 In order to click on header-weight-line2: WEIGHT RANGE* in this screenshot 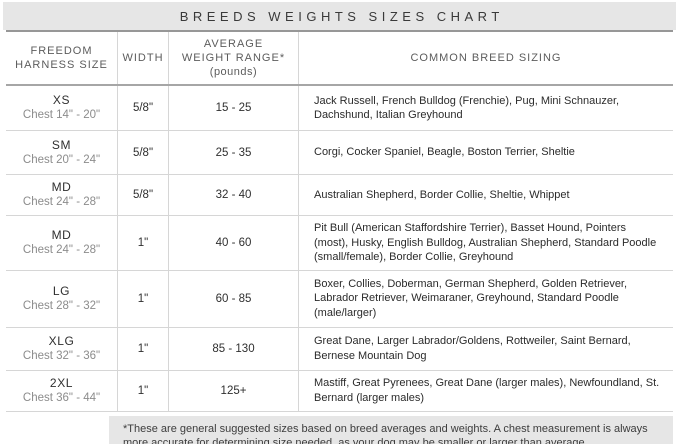, I will do `click(233, 58)`.